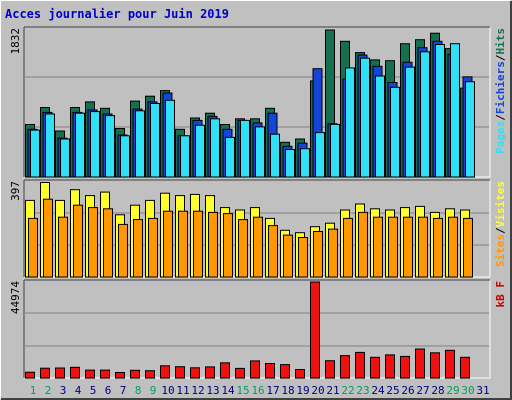 This screenshot has height=400, width=512. Describe the element at coordinates (362, 390) in the screenshot. I see `x-label-day-23: 23` at that location.